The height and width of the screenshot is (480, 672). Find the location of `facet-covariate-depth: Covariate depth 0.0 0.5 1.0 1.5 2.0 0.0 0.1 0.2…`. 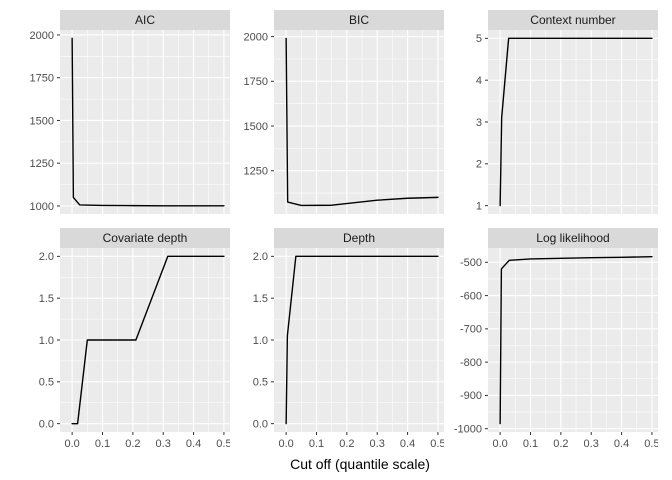

facet-covariate-depth: Covariate depth 0.0 0.5 1.0 1.5 2.0 0.0 0.1 0.2… is located at coordinates (123, 341).